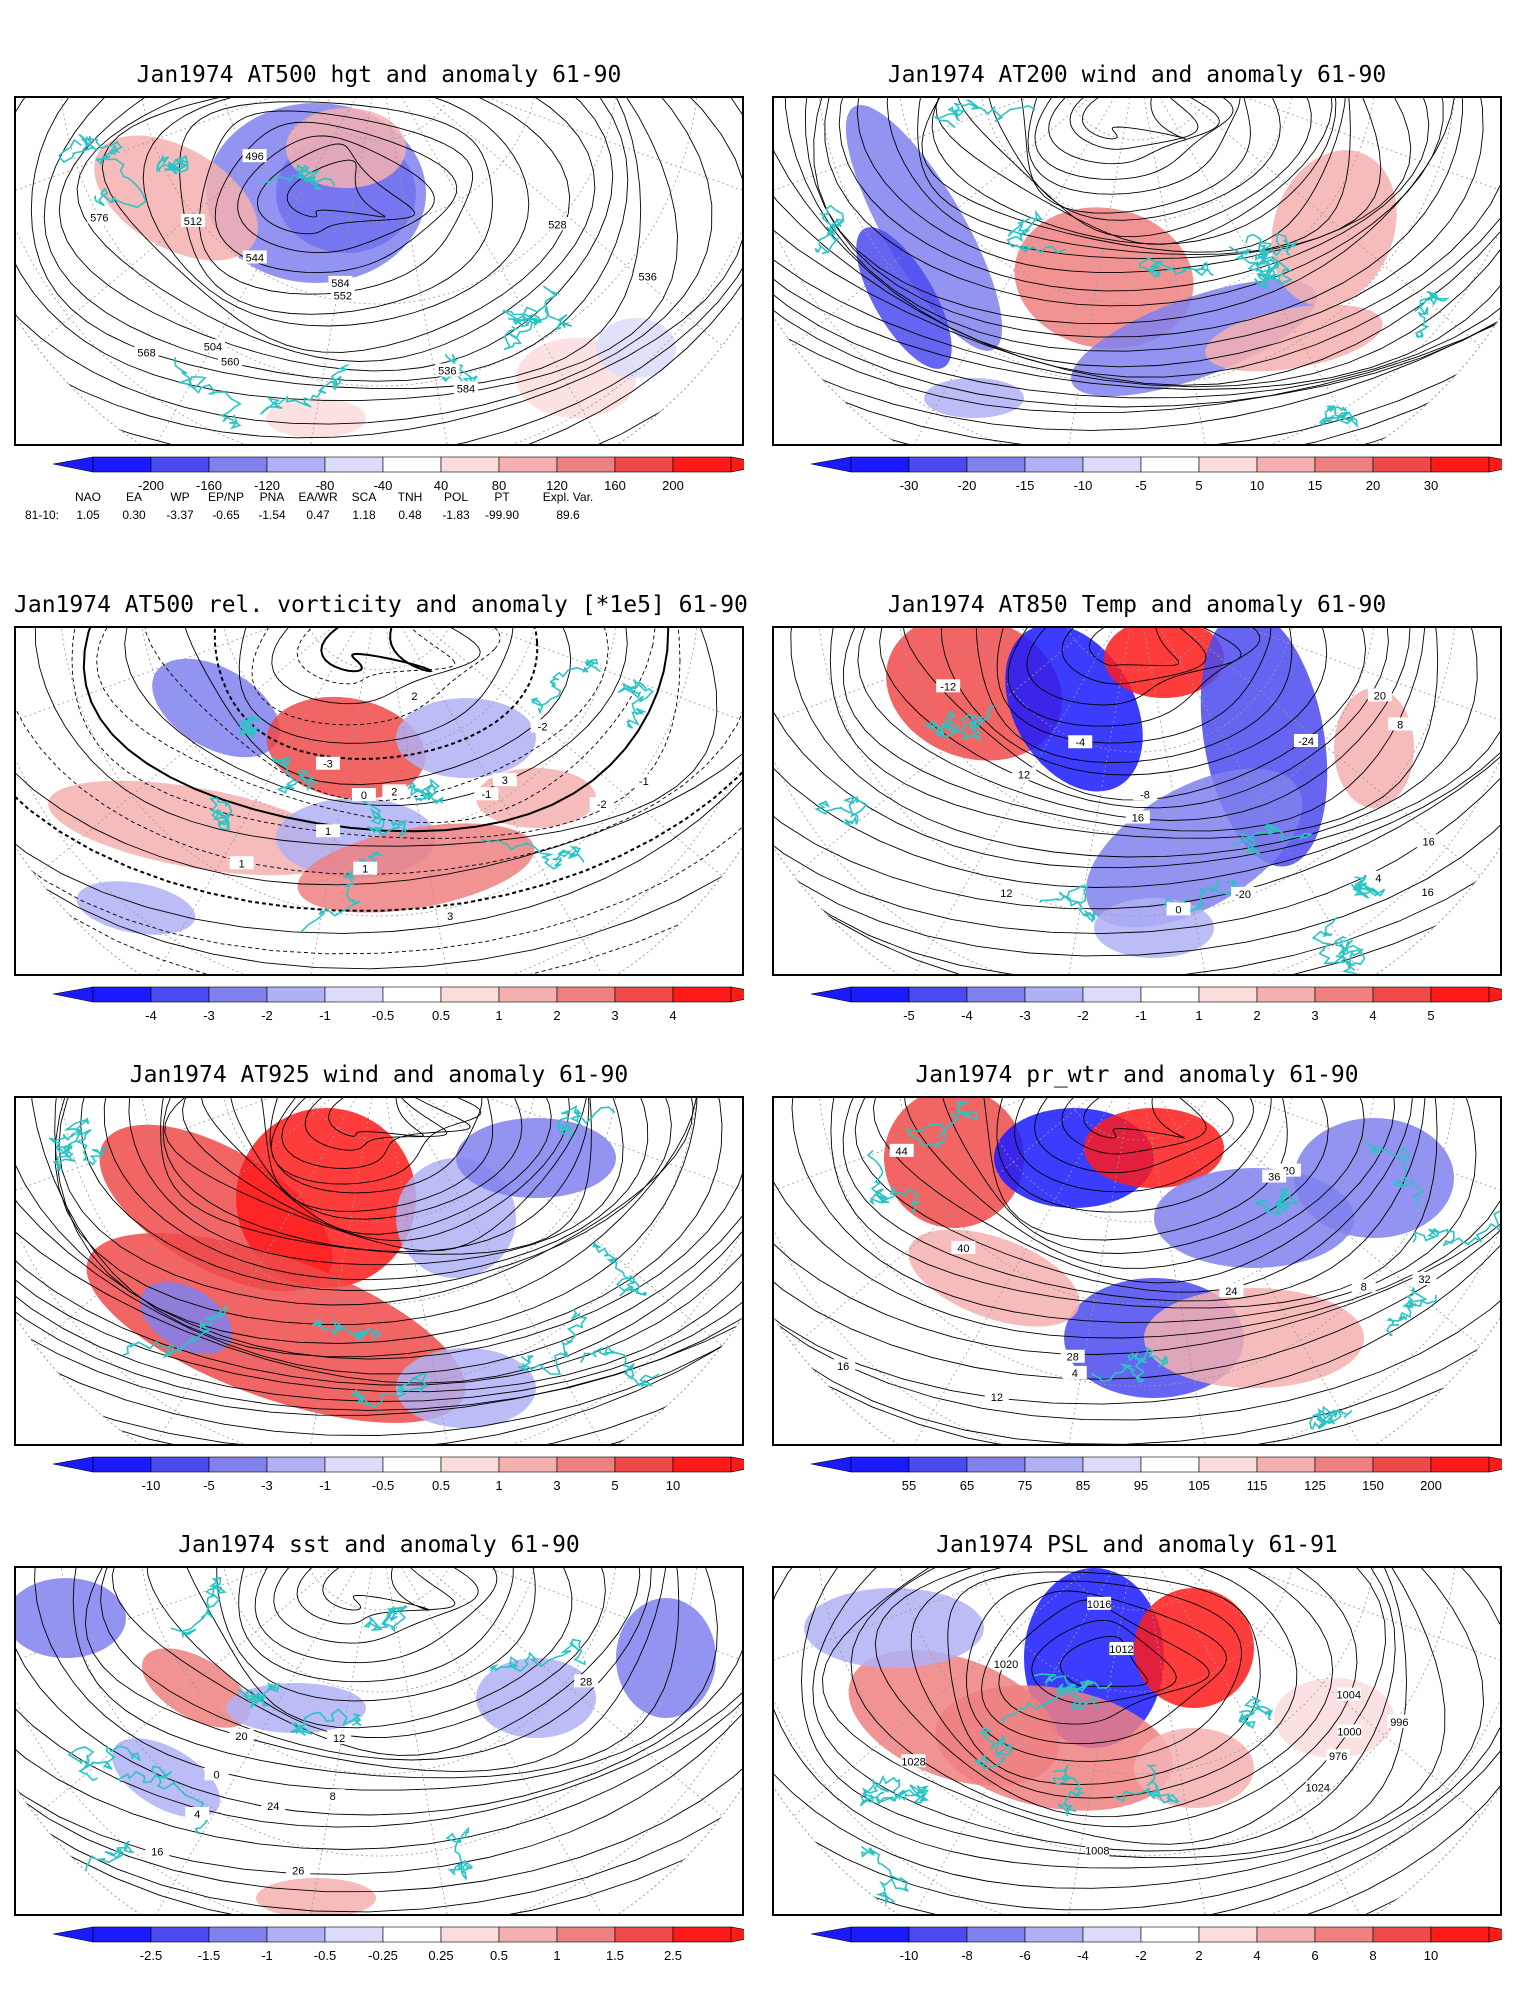 The width and height of the screenshot is (1520, 2000). Describe the element at coordinates (1137, 1545) in the screenshot. I see `panel-title: Jan1974 PSL and anomaly 61-91` at that location.